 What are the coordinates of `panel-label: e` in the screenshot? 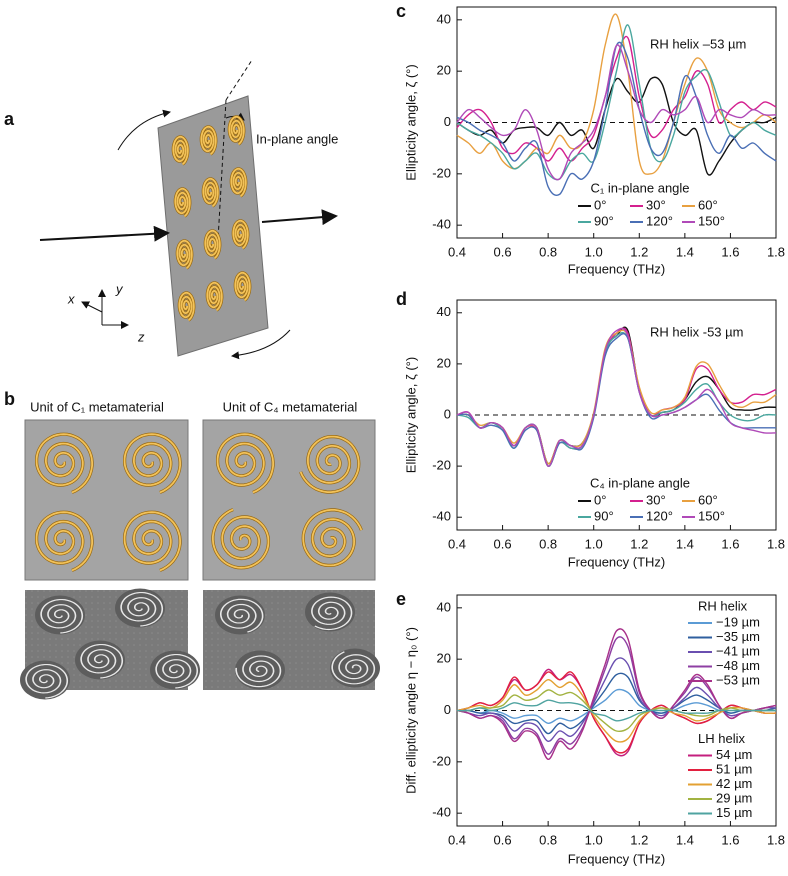 It's located at (401, 599).